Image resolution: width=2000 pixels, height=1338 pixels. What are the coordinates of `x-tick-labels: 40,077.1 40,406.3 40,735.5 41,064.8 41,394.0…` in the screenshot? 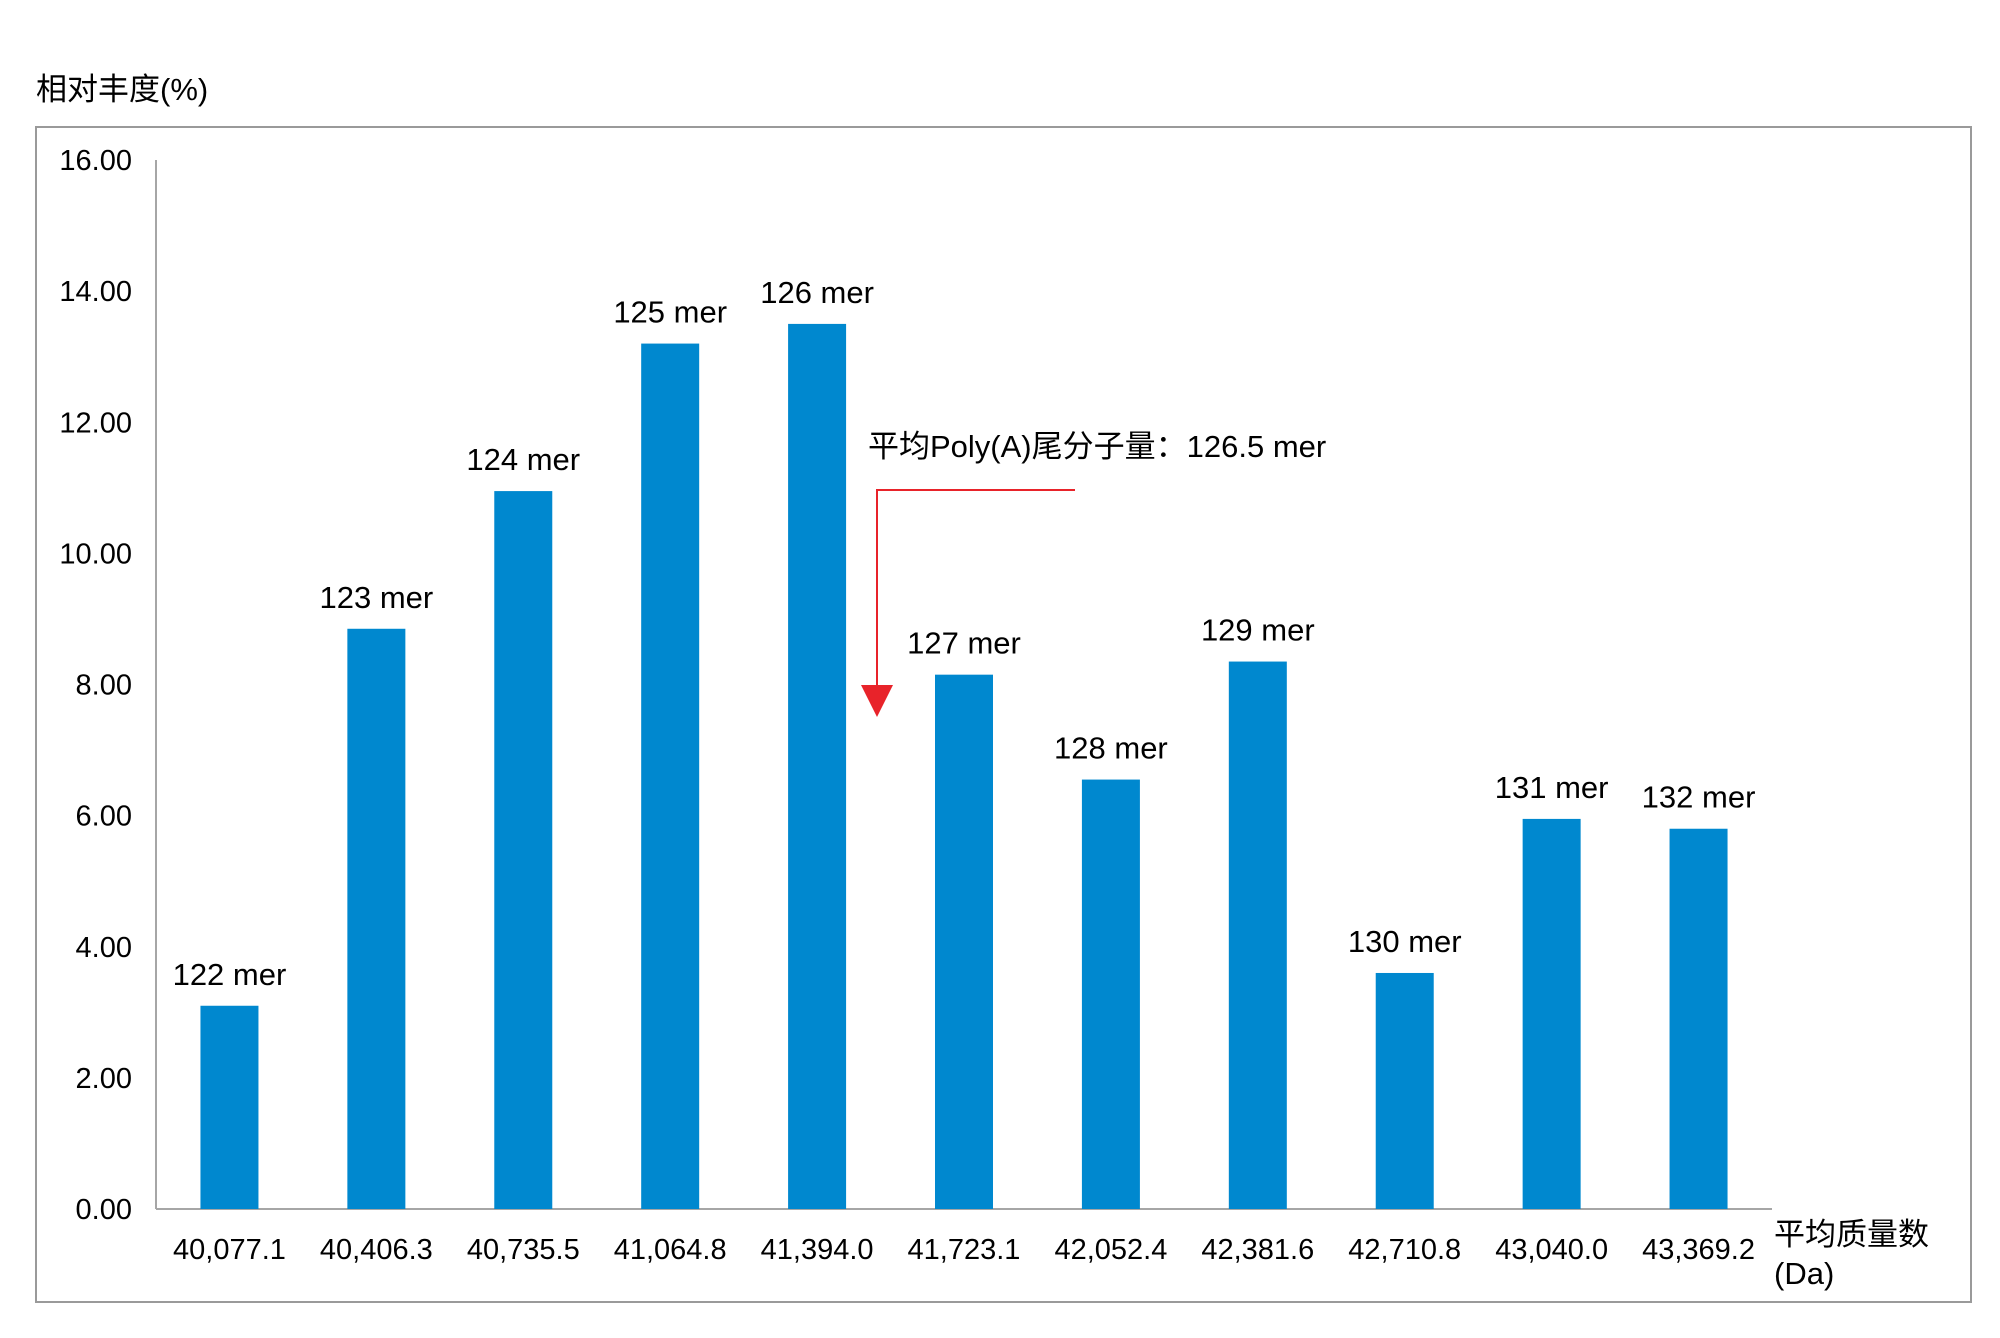 It's located at (964, 1250).